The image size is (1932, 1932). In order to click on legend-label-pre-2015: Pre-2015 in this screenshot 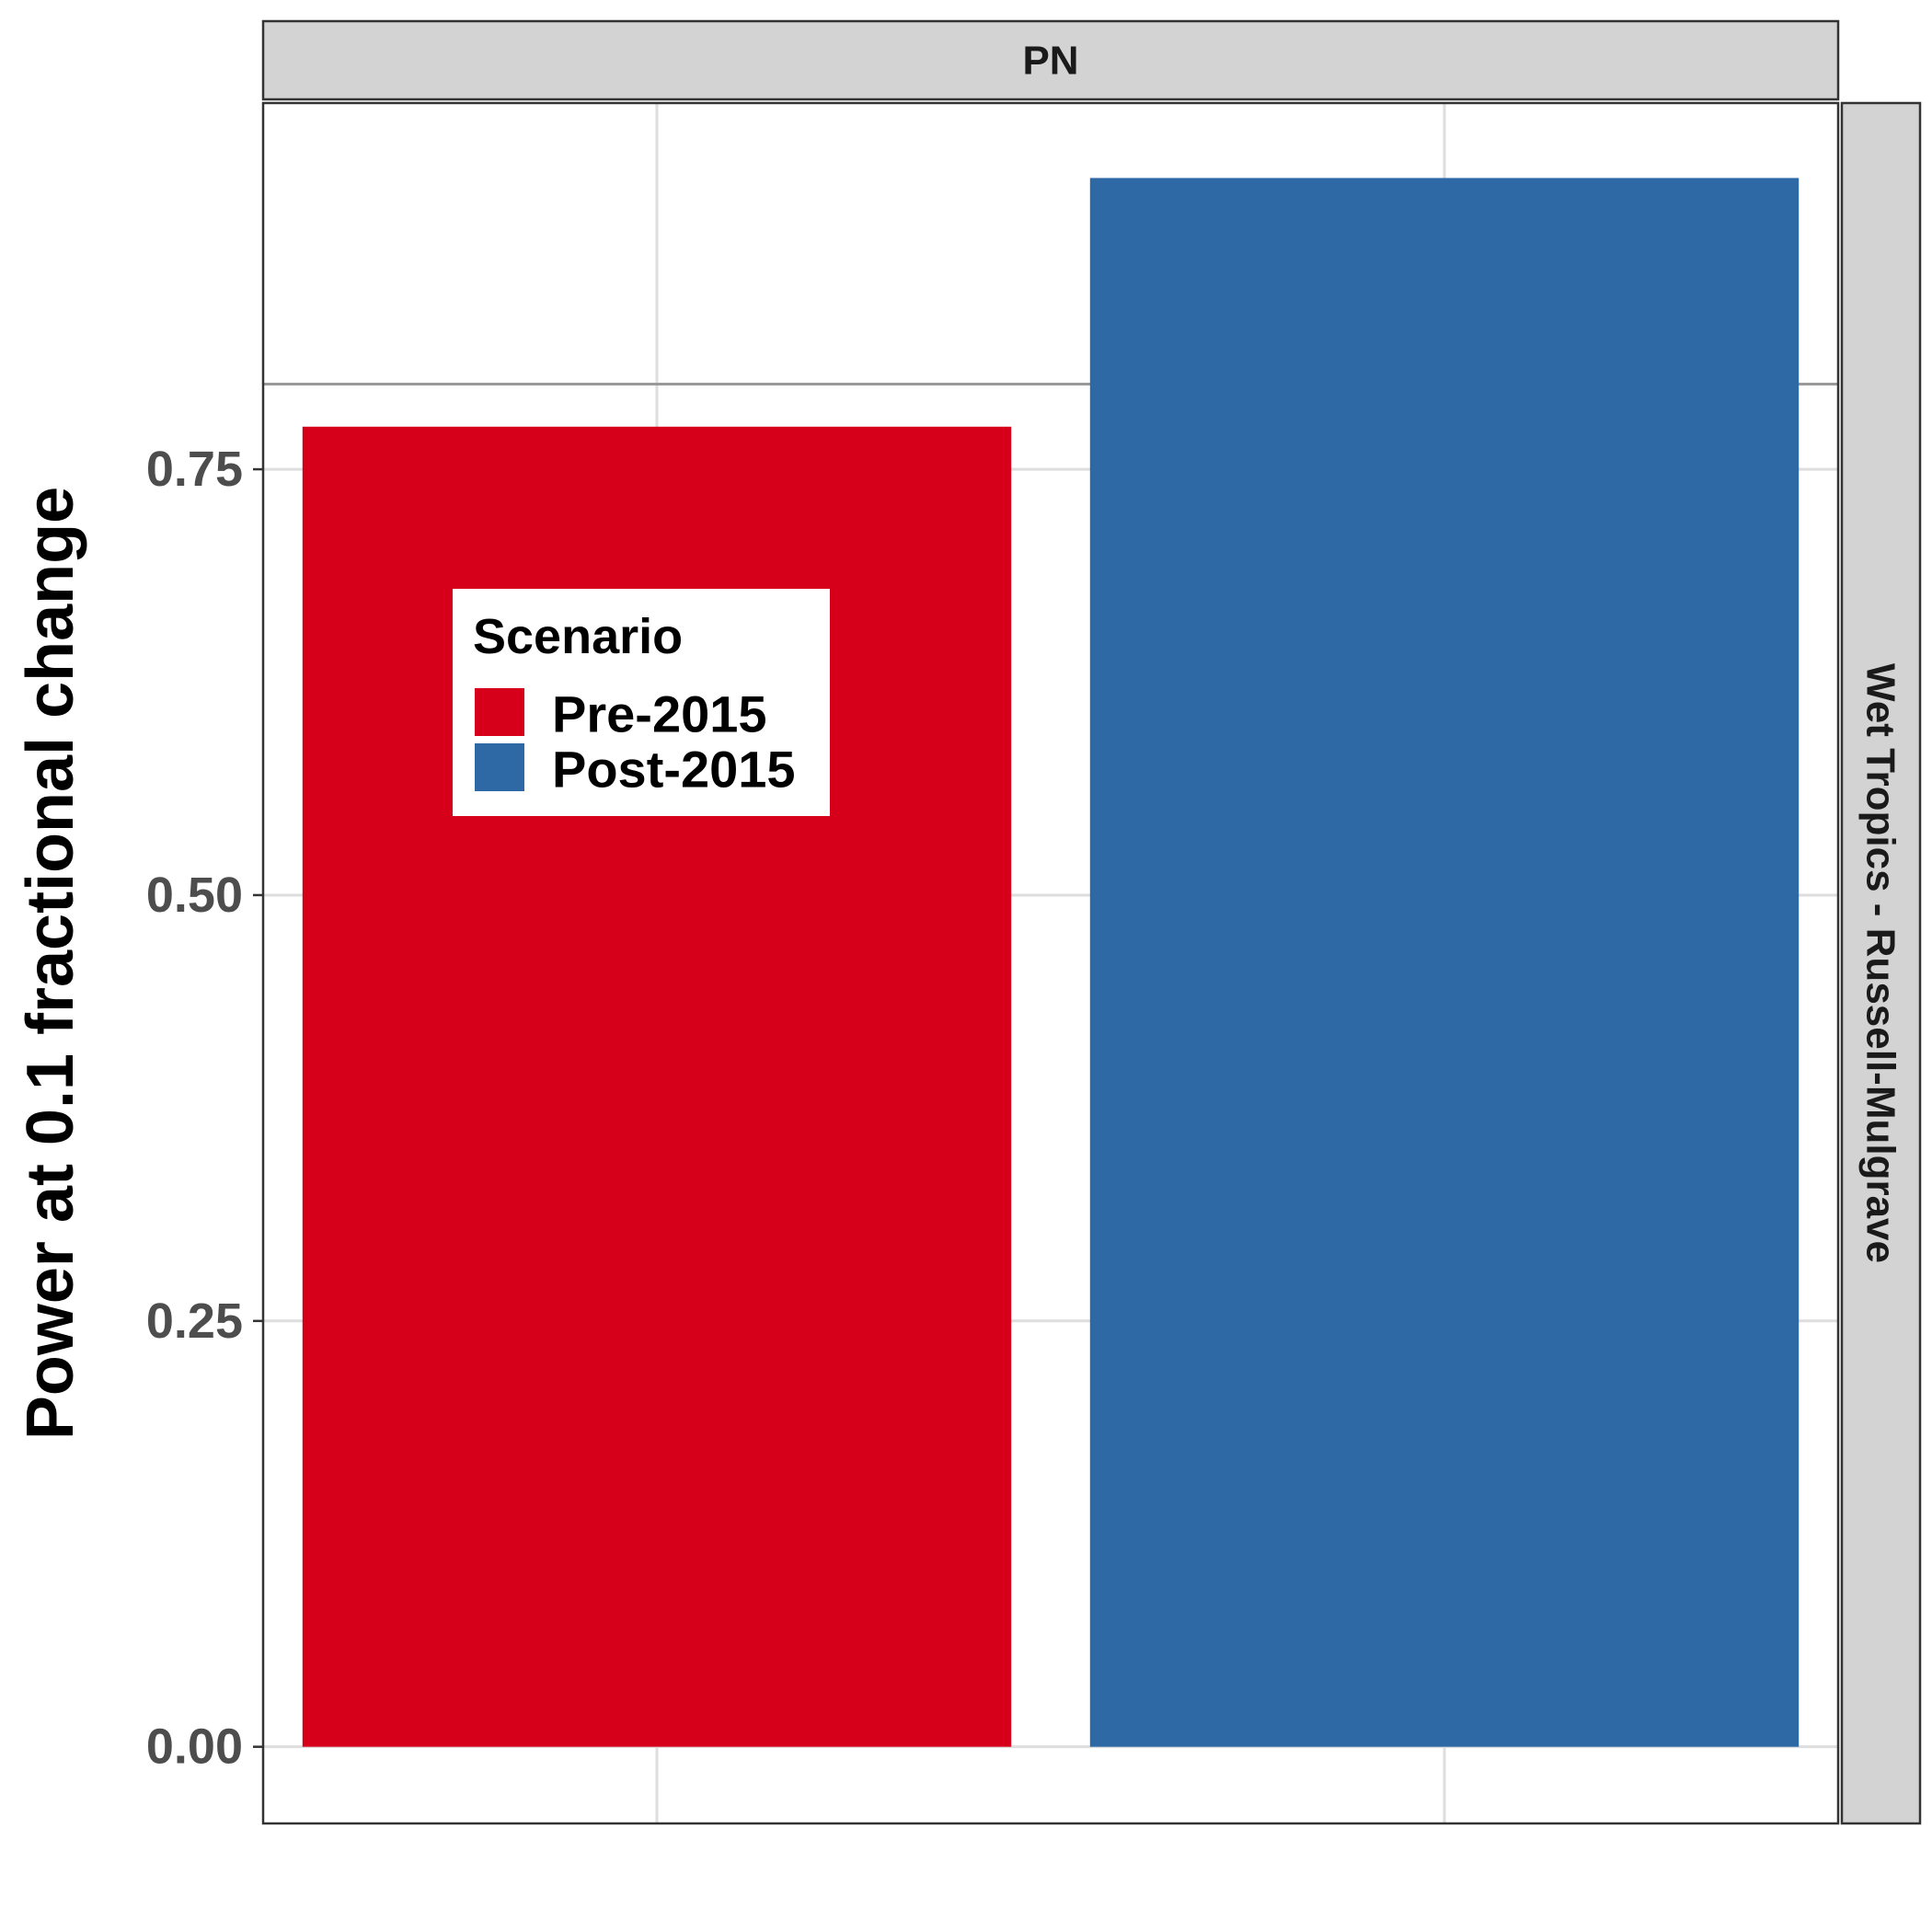, I will do `click(659, 714)`.